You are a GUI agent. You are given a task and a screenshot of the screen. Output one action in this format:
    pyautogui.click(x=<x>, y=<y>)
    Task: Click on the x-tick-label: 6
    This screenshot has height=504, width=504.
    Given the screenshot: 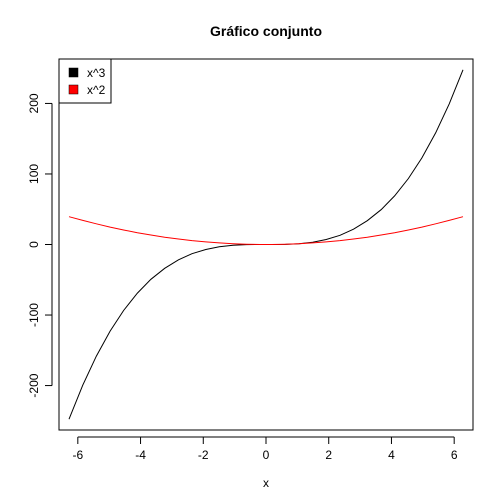 What is the action you would take?
    pyautogui.click(x=454, y=455)
    